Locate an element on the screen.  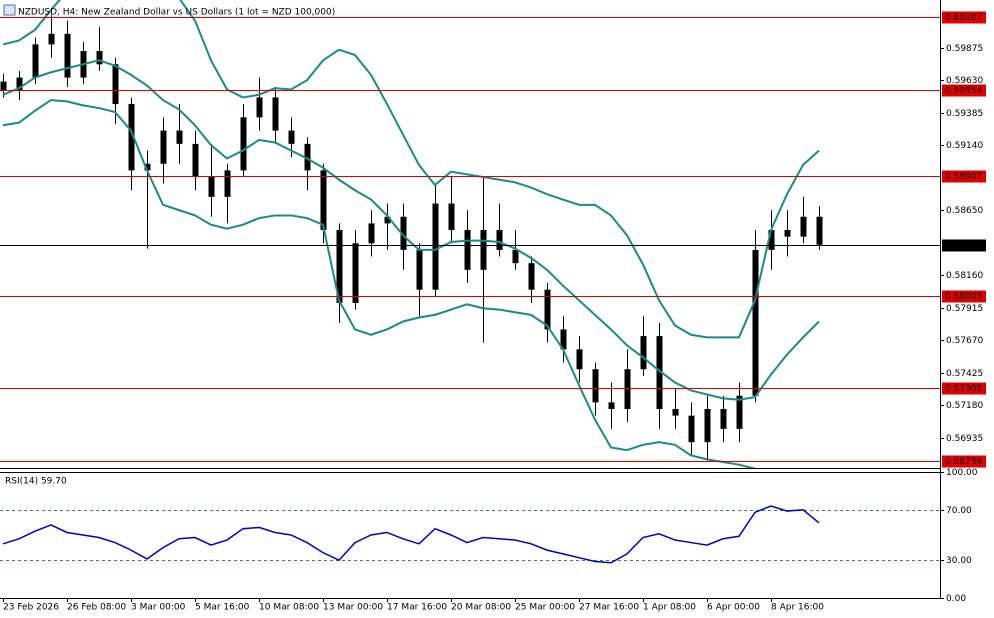
x-tick-label: 10 Mar 08:00 is located at coordinates (289, 608).